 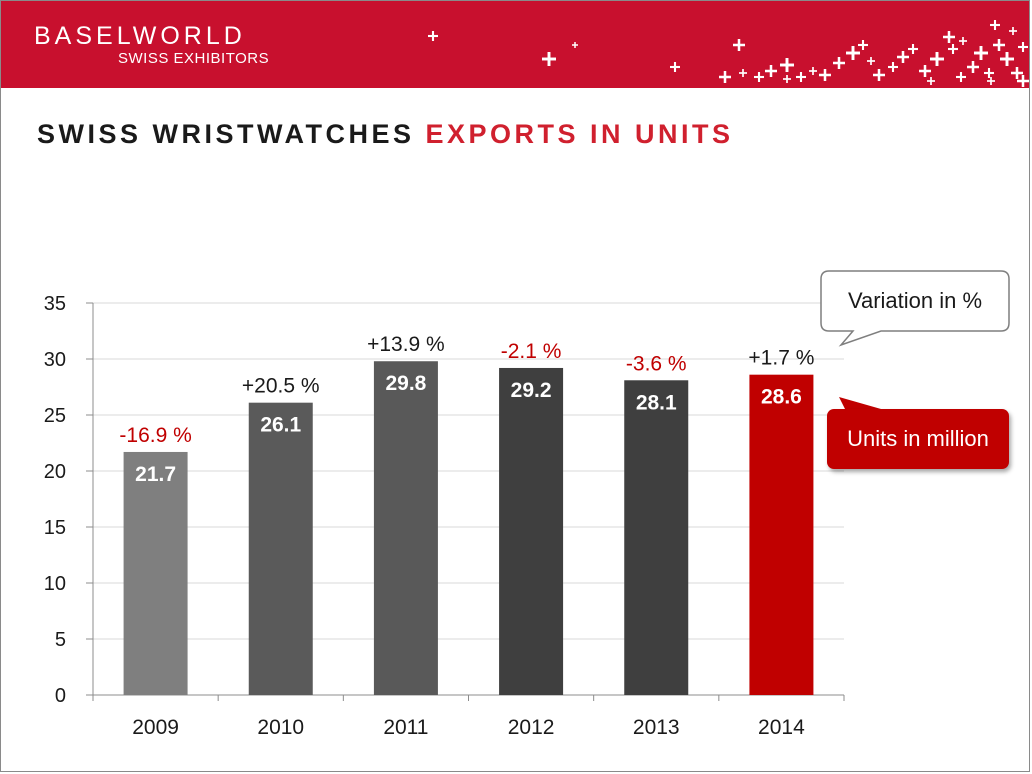 I want to click on y-tick-label: 20, so click(x=55, y=472).